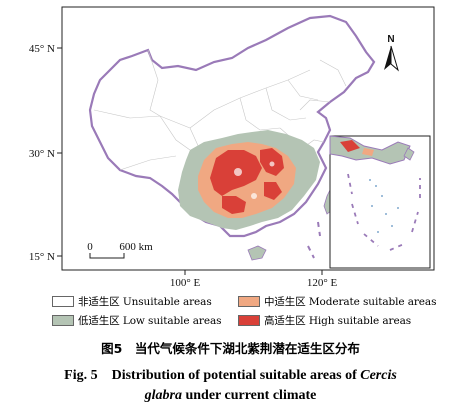  I want to click on legend-item-moderate: 中适生区 Moderate suitable areas, so click(337, 301).